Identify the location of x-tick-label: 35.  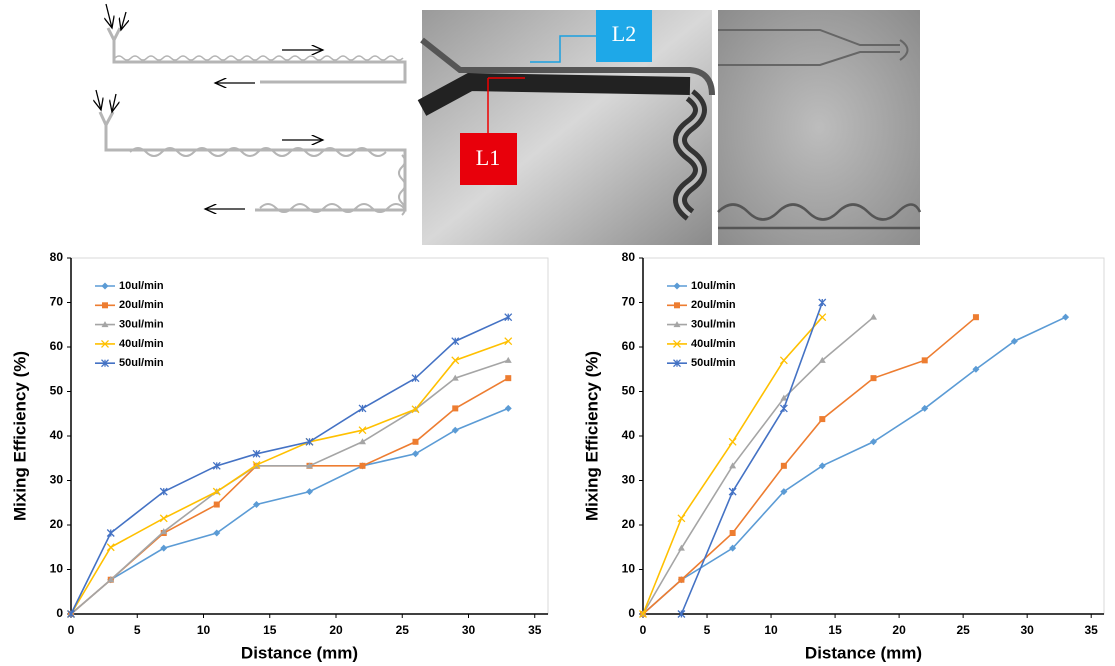
(1092, 630).